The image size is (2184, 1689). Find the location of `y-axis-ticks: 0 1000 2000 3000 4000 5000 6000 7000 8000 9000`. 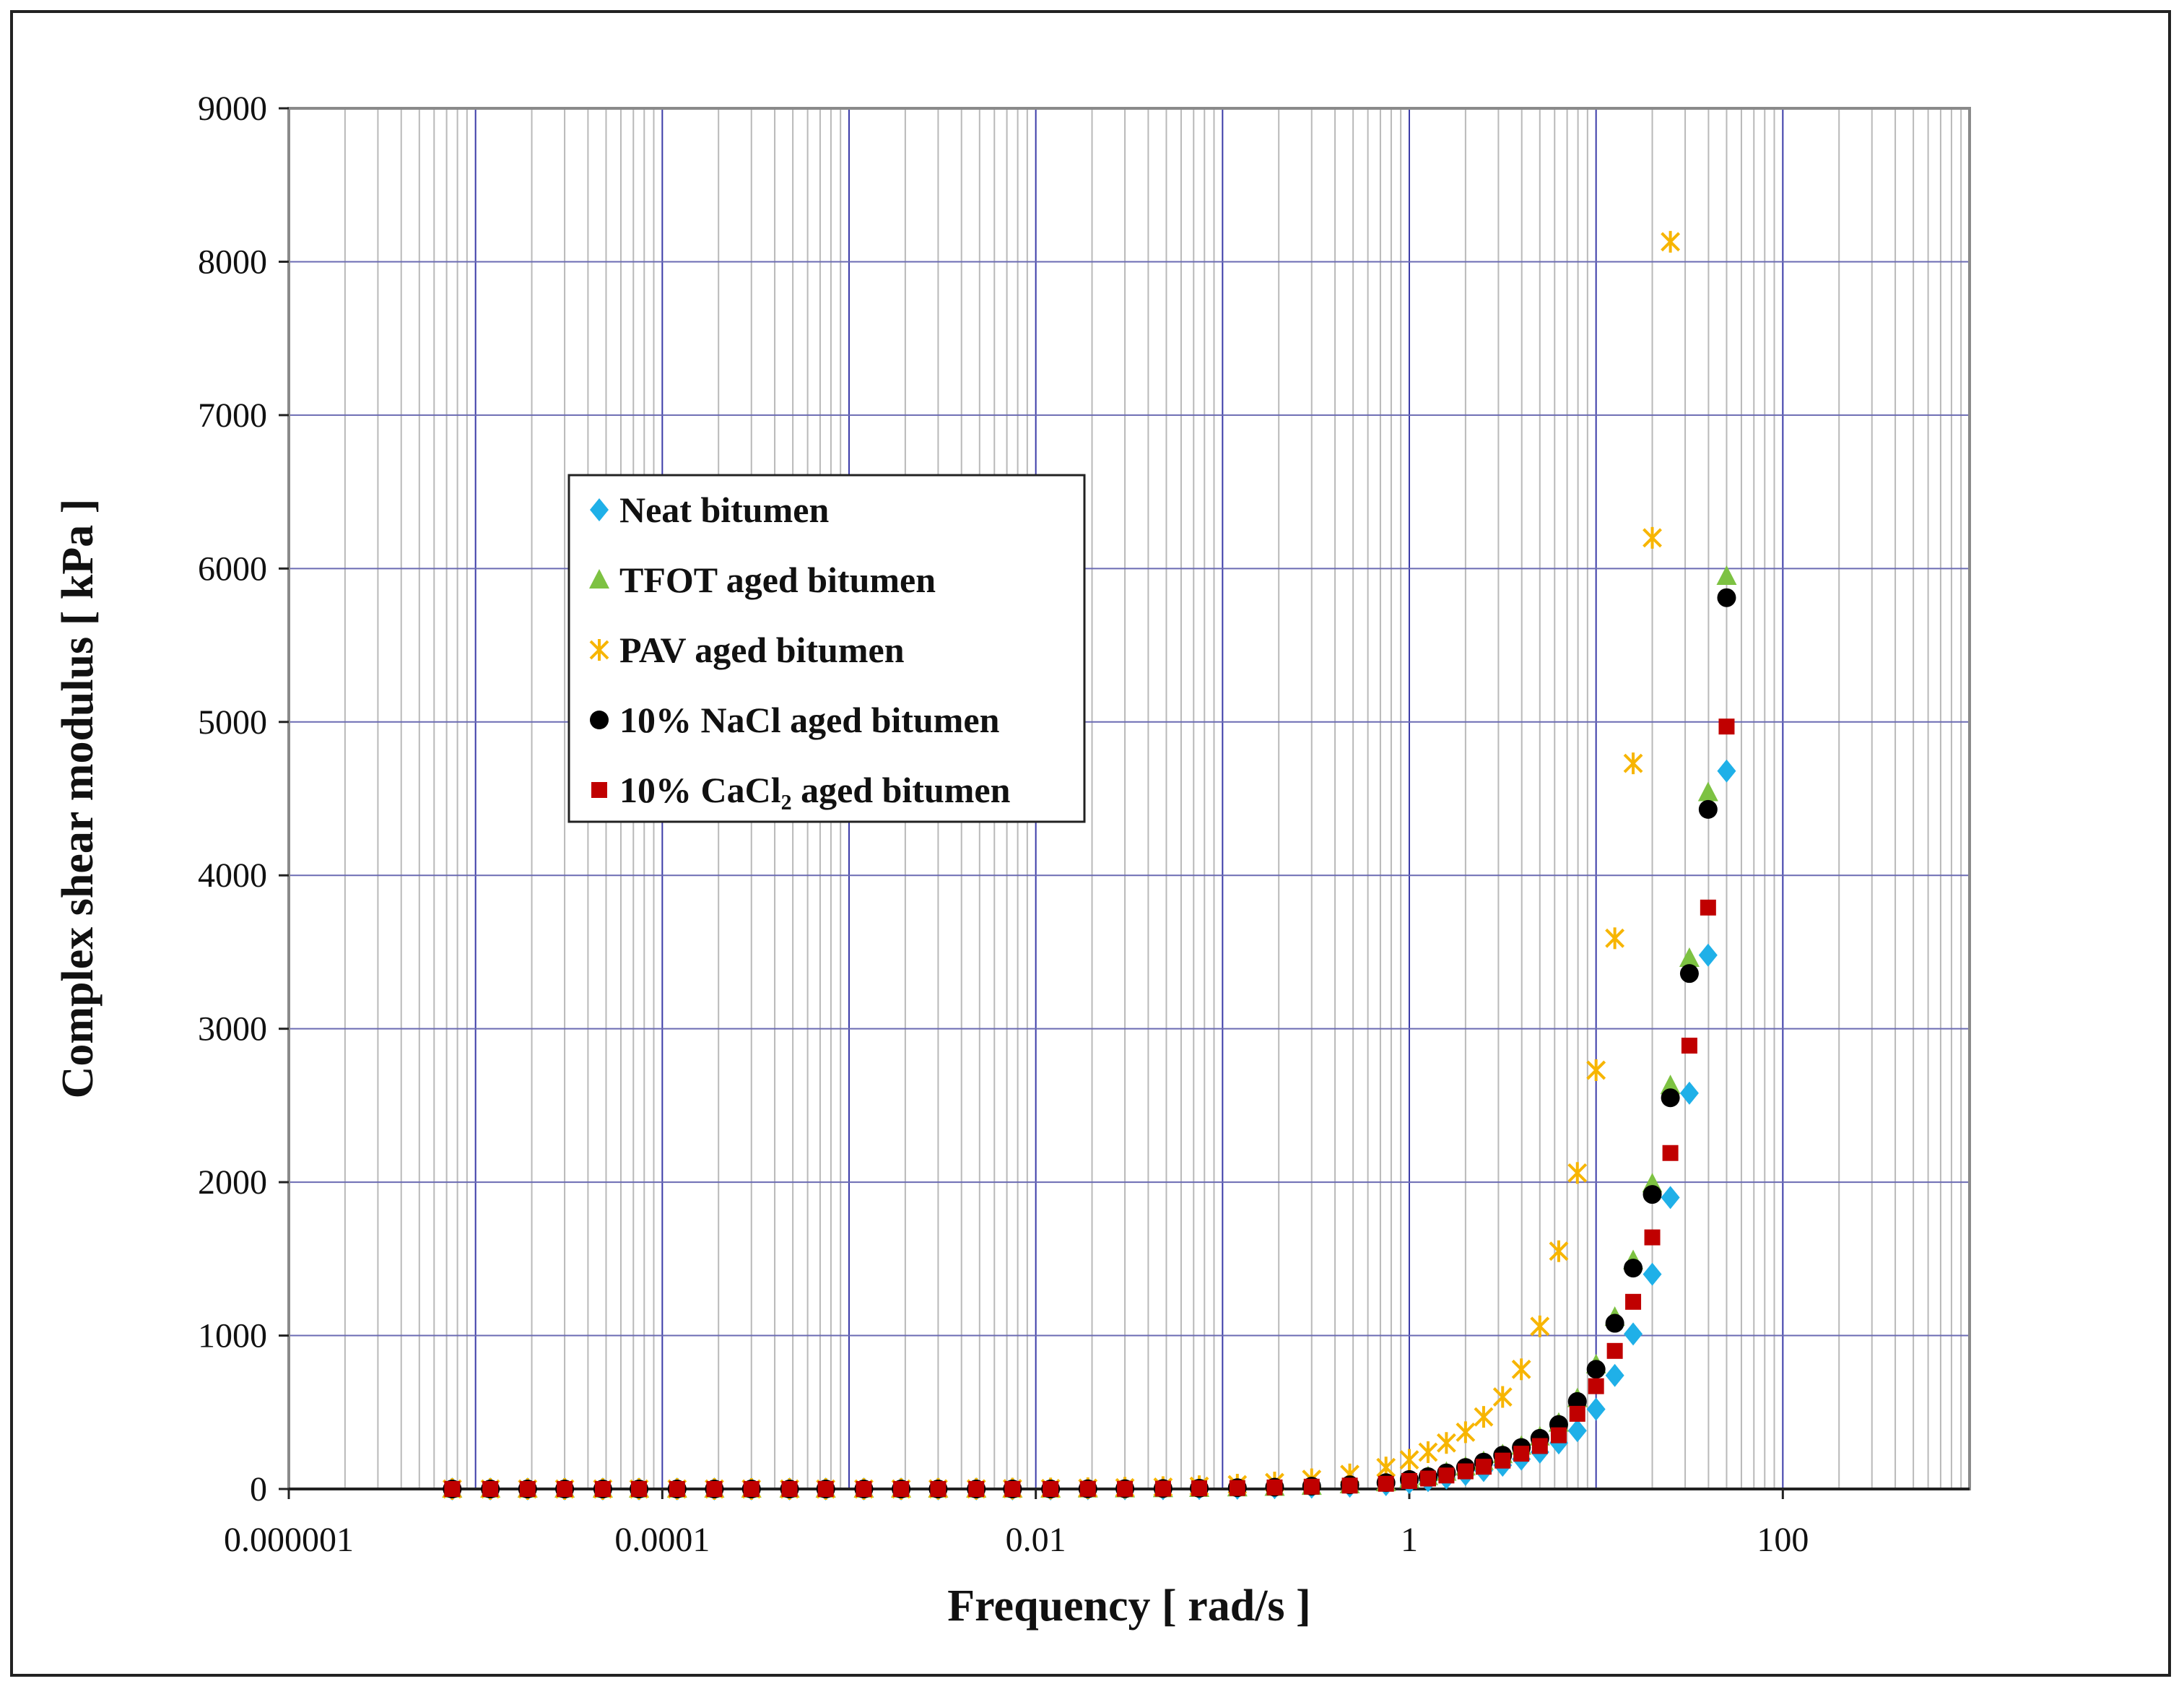

y-axis-ticks: 0 1000 2000 3000 4000 5000 6000 7000 8000 9000 is located at coordinates (244, 799).